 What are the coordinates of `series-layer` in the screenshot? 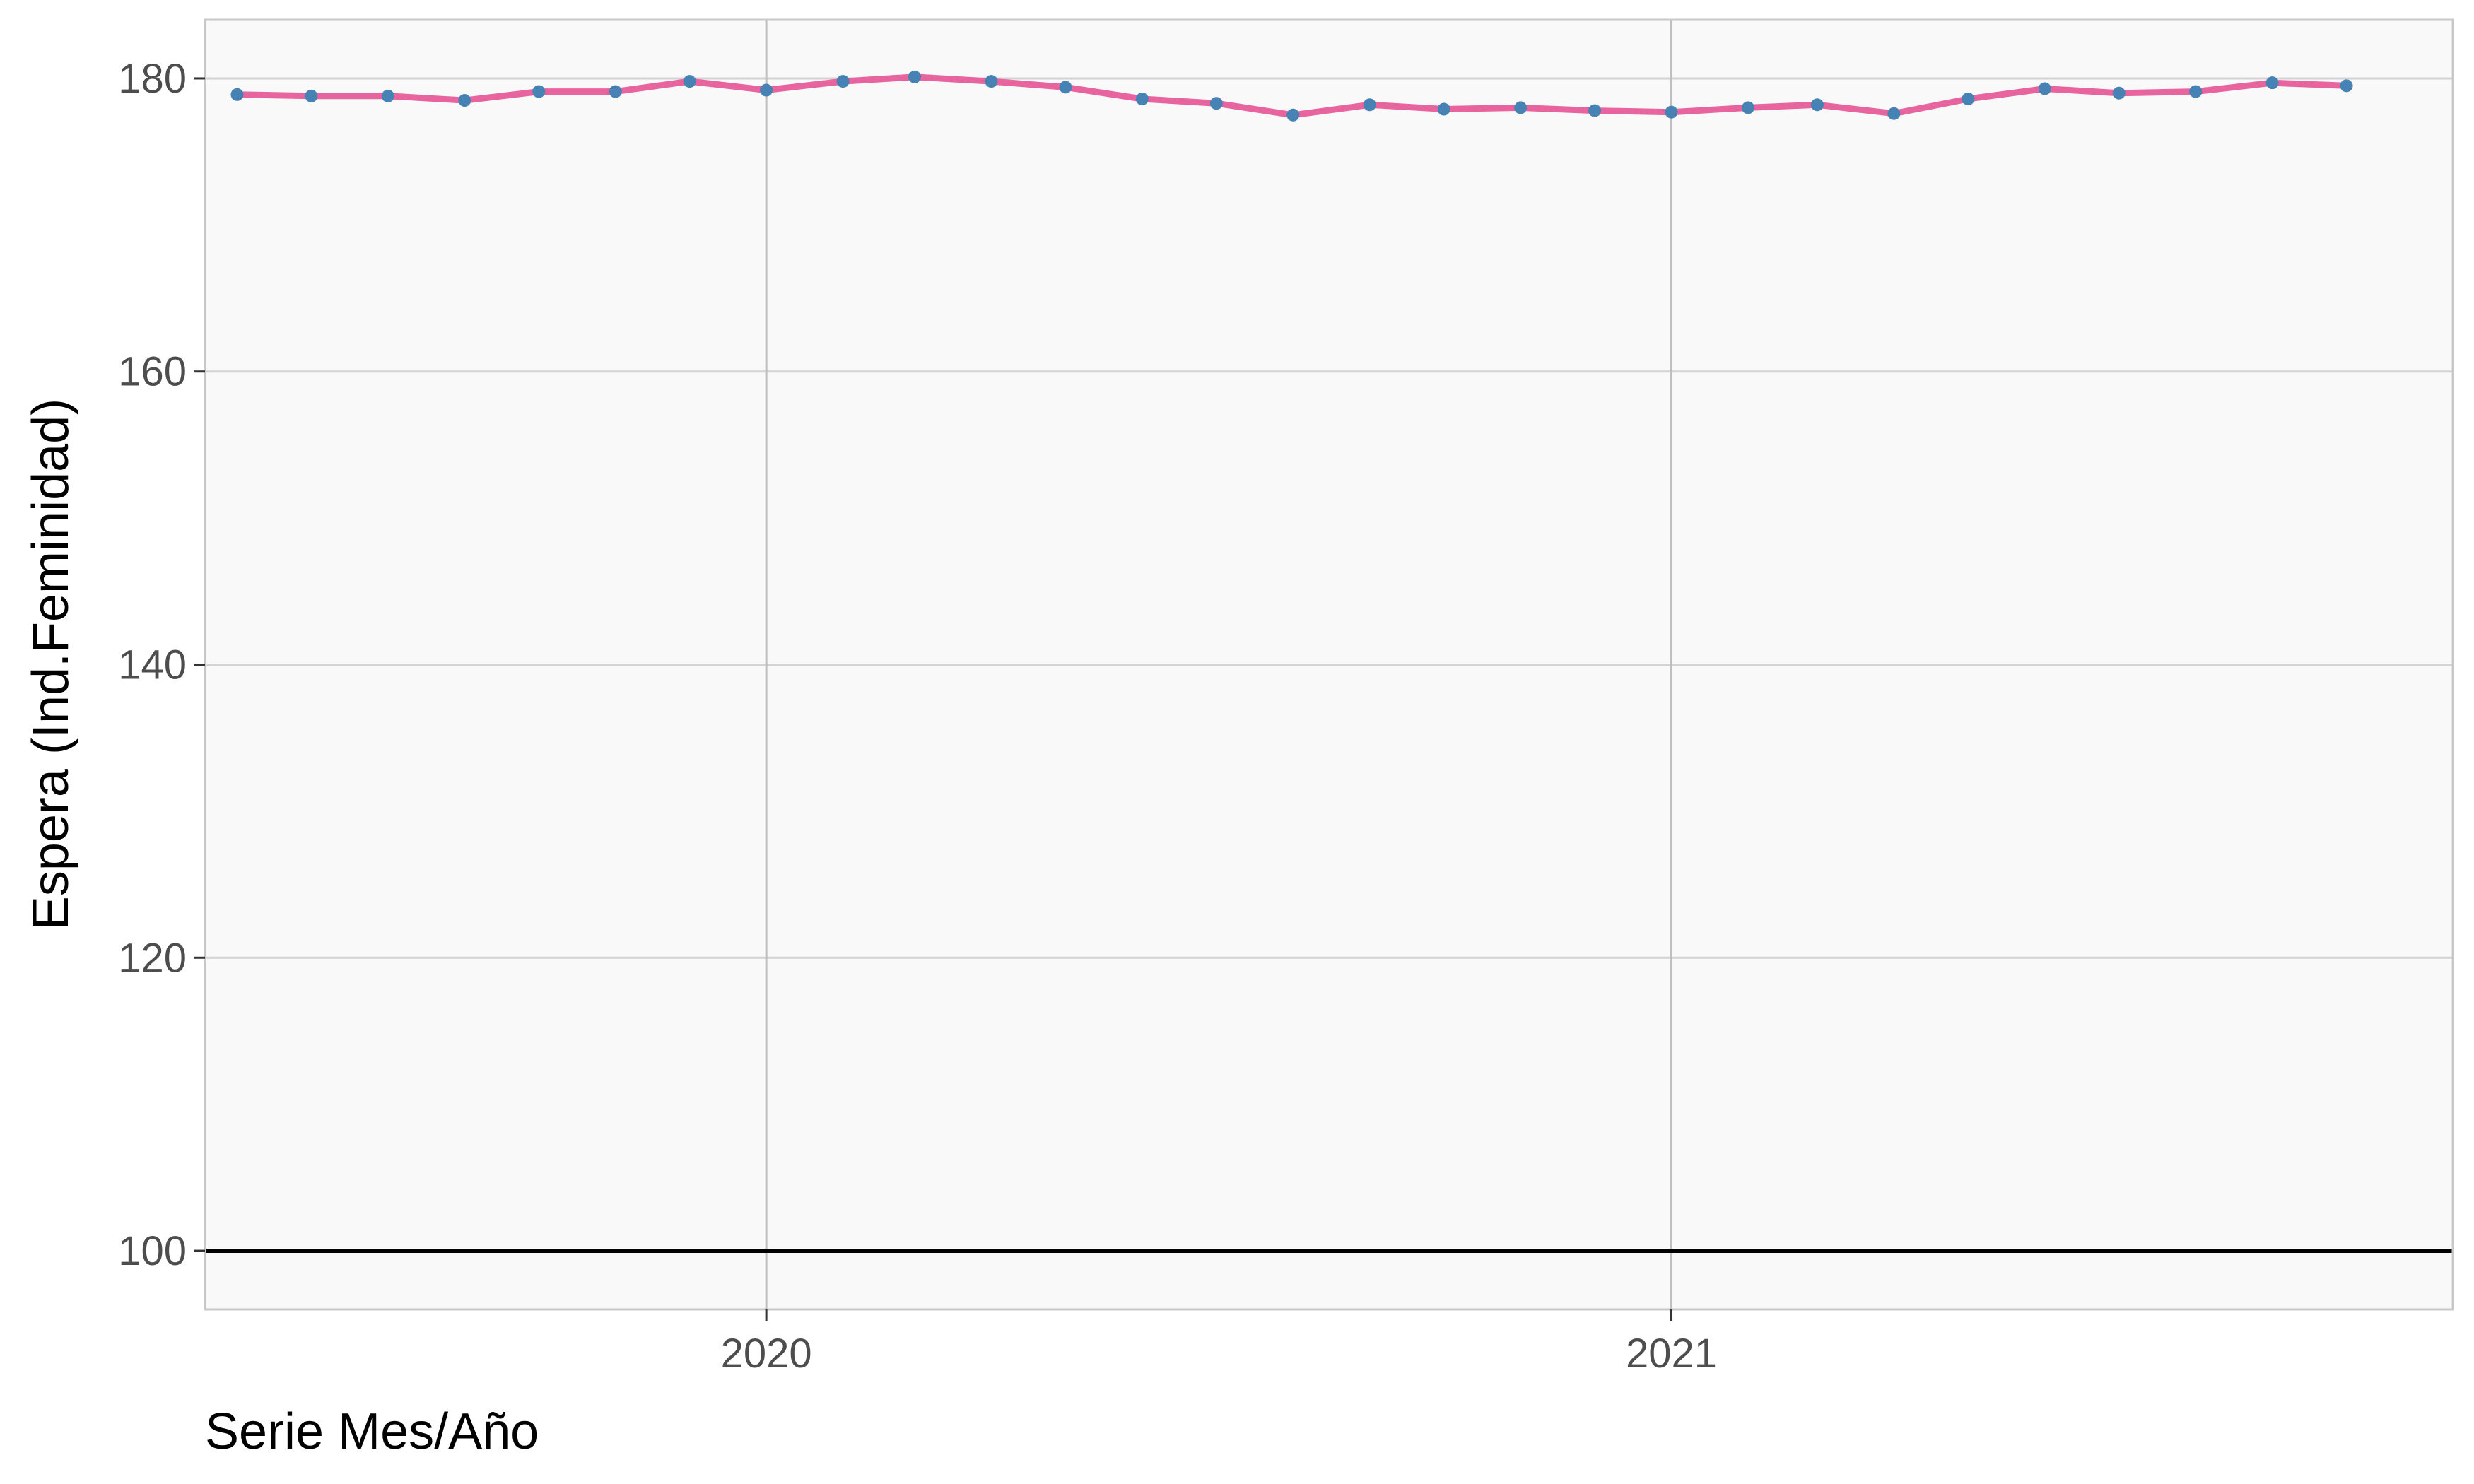 It's located at (1291, 96).